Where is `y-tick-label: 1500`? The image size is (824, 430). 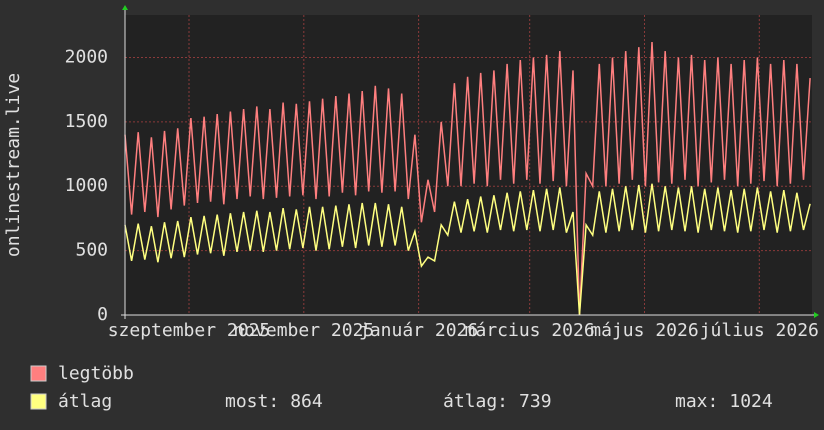
y-tick-label: 1500 is located at coordinates (86, 121).